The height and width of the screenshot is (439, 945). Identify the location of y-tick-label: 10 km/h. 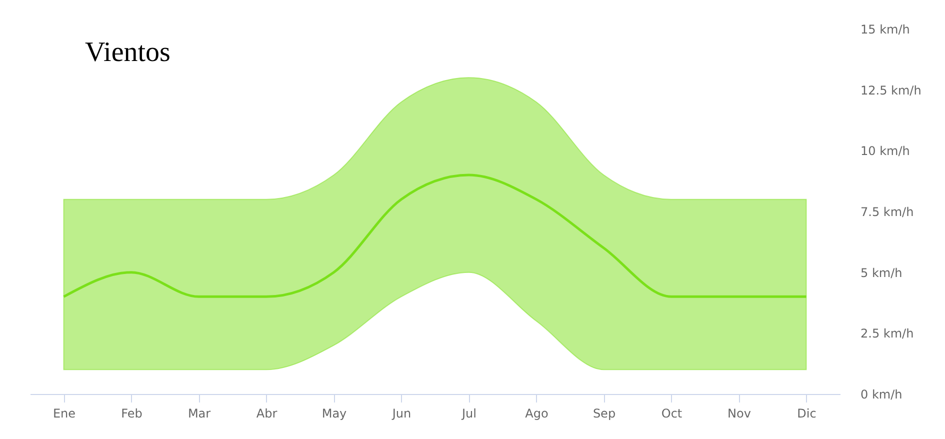
(885, 151).